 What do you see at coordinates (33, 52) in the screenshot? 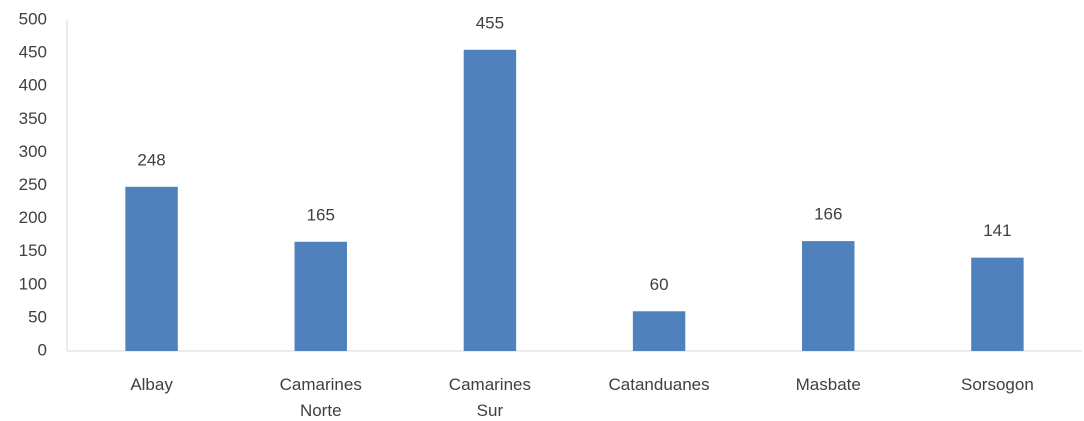
I see `y-tick-label: 450` at bounding box center [33, 52].